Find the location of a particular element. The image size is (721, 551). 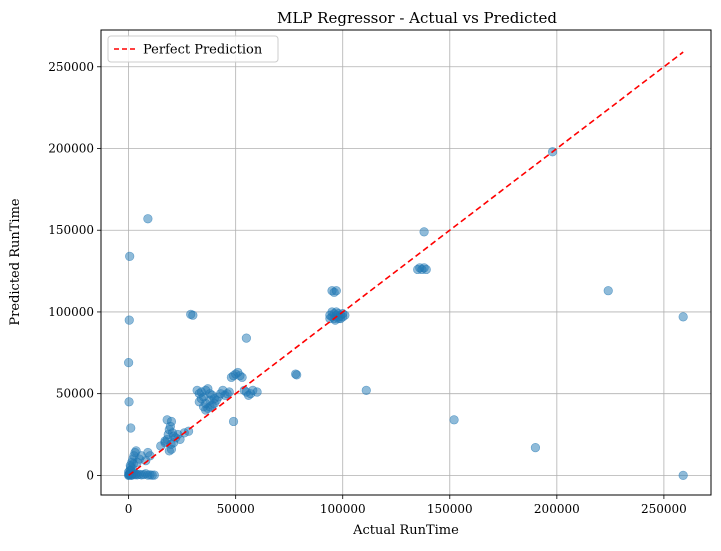

x-tick-label: 200000 is located at coordinates (557, 509).